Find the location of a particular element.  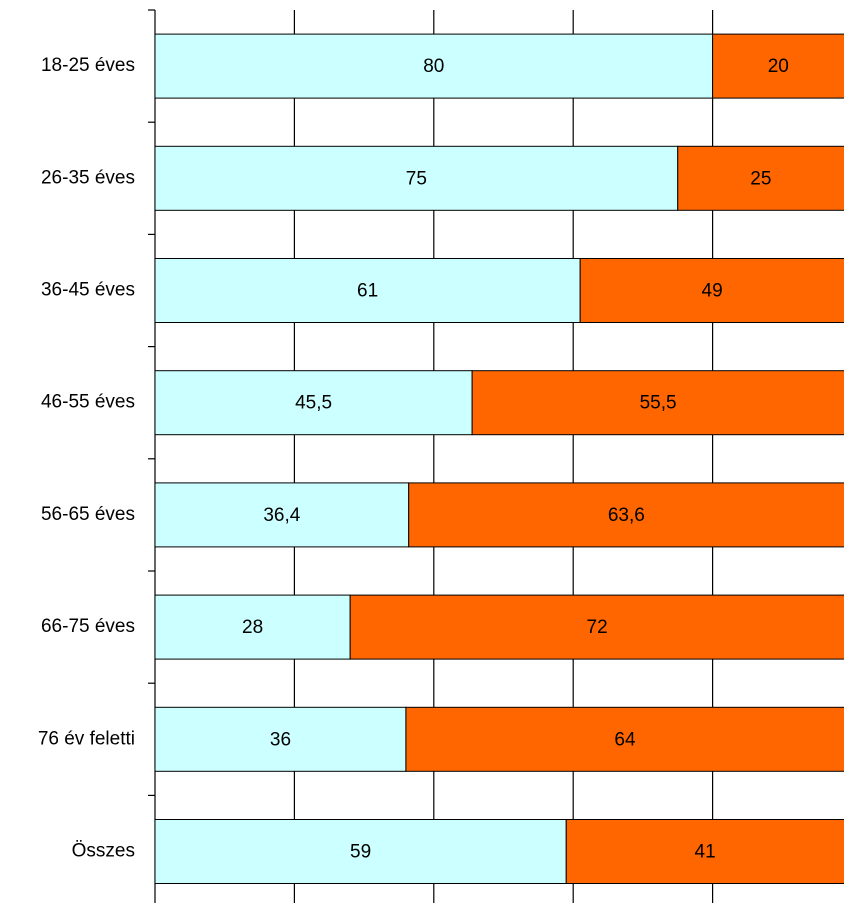

value-label: 20 is located at coordinates (778, 66).